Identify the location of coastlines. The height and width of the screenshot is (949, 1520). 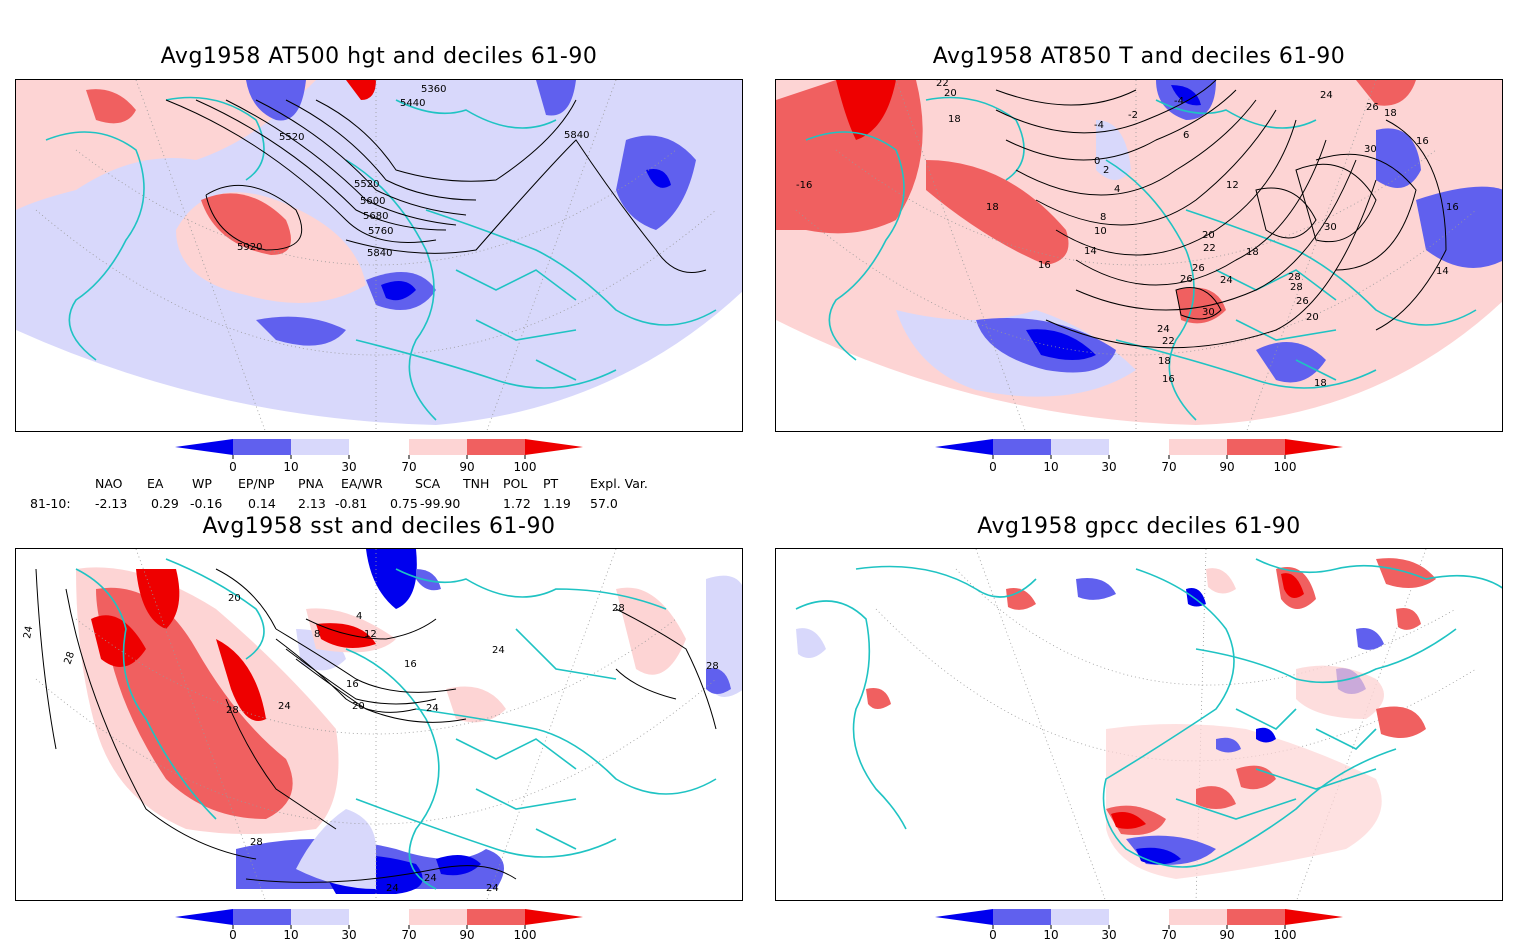
(396, 724).